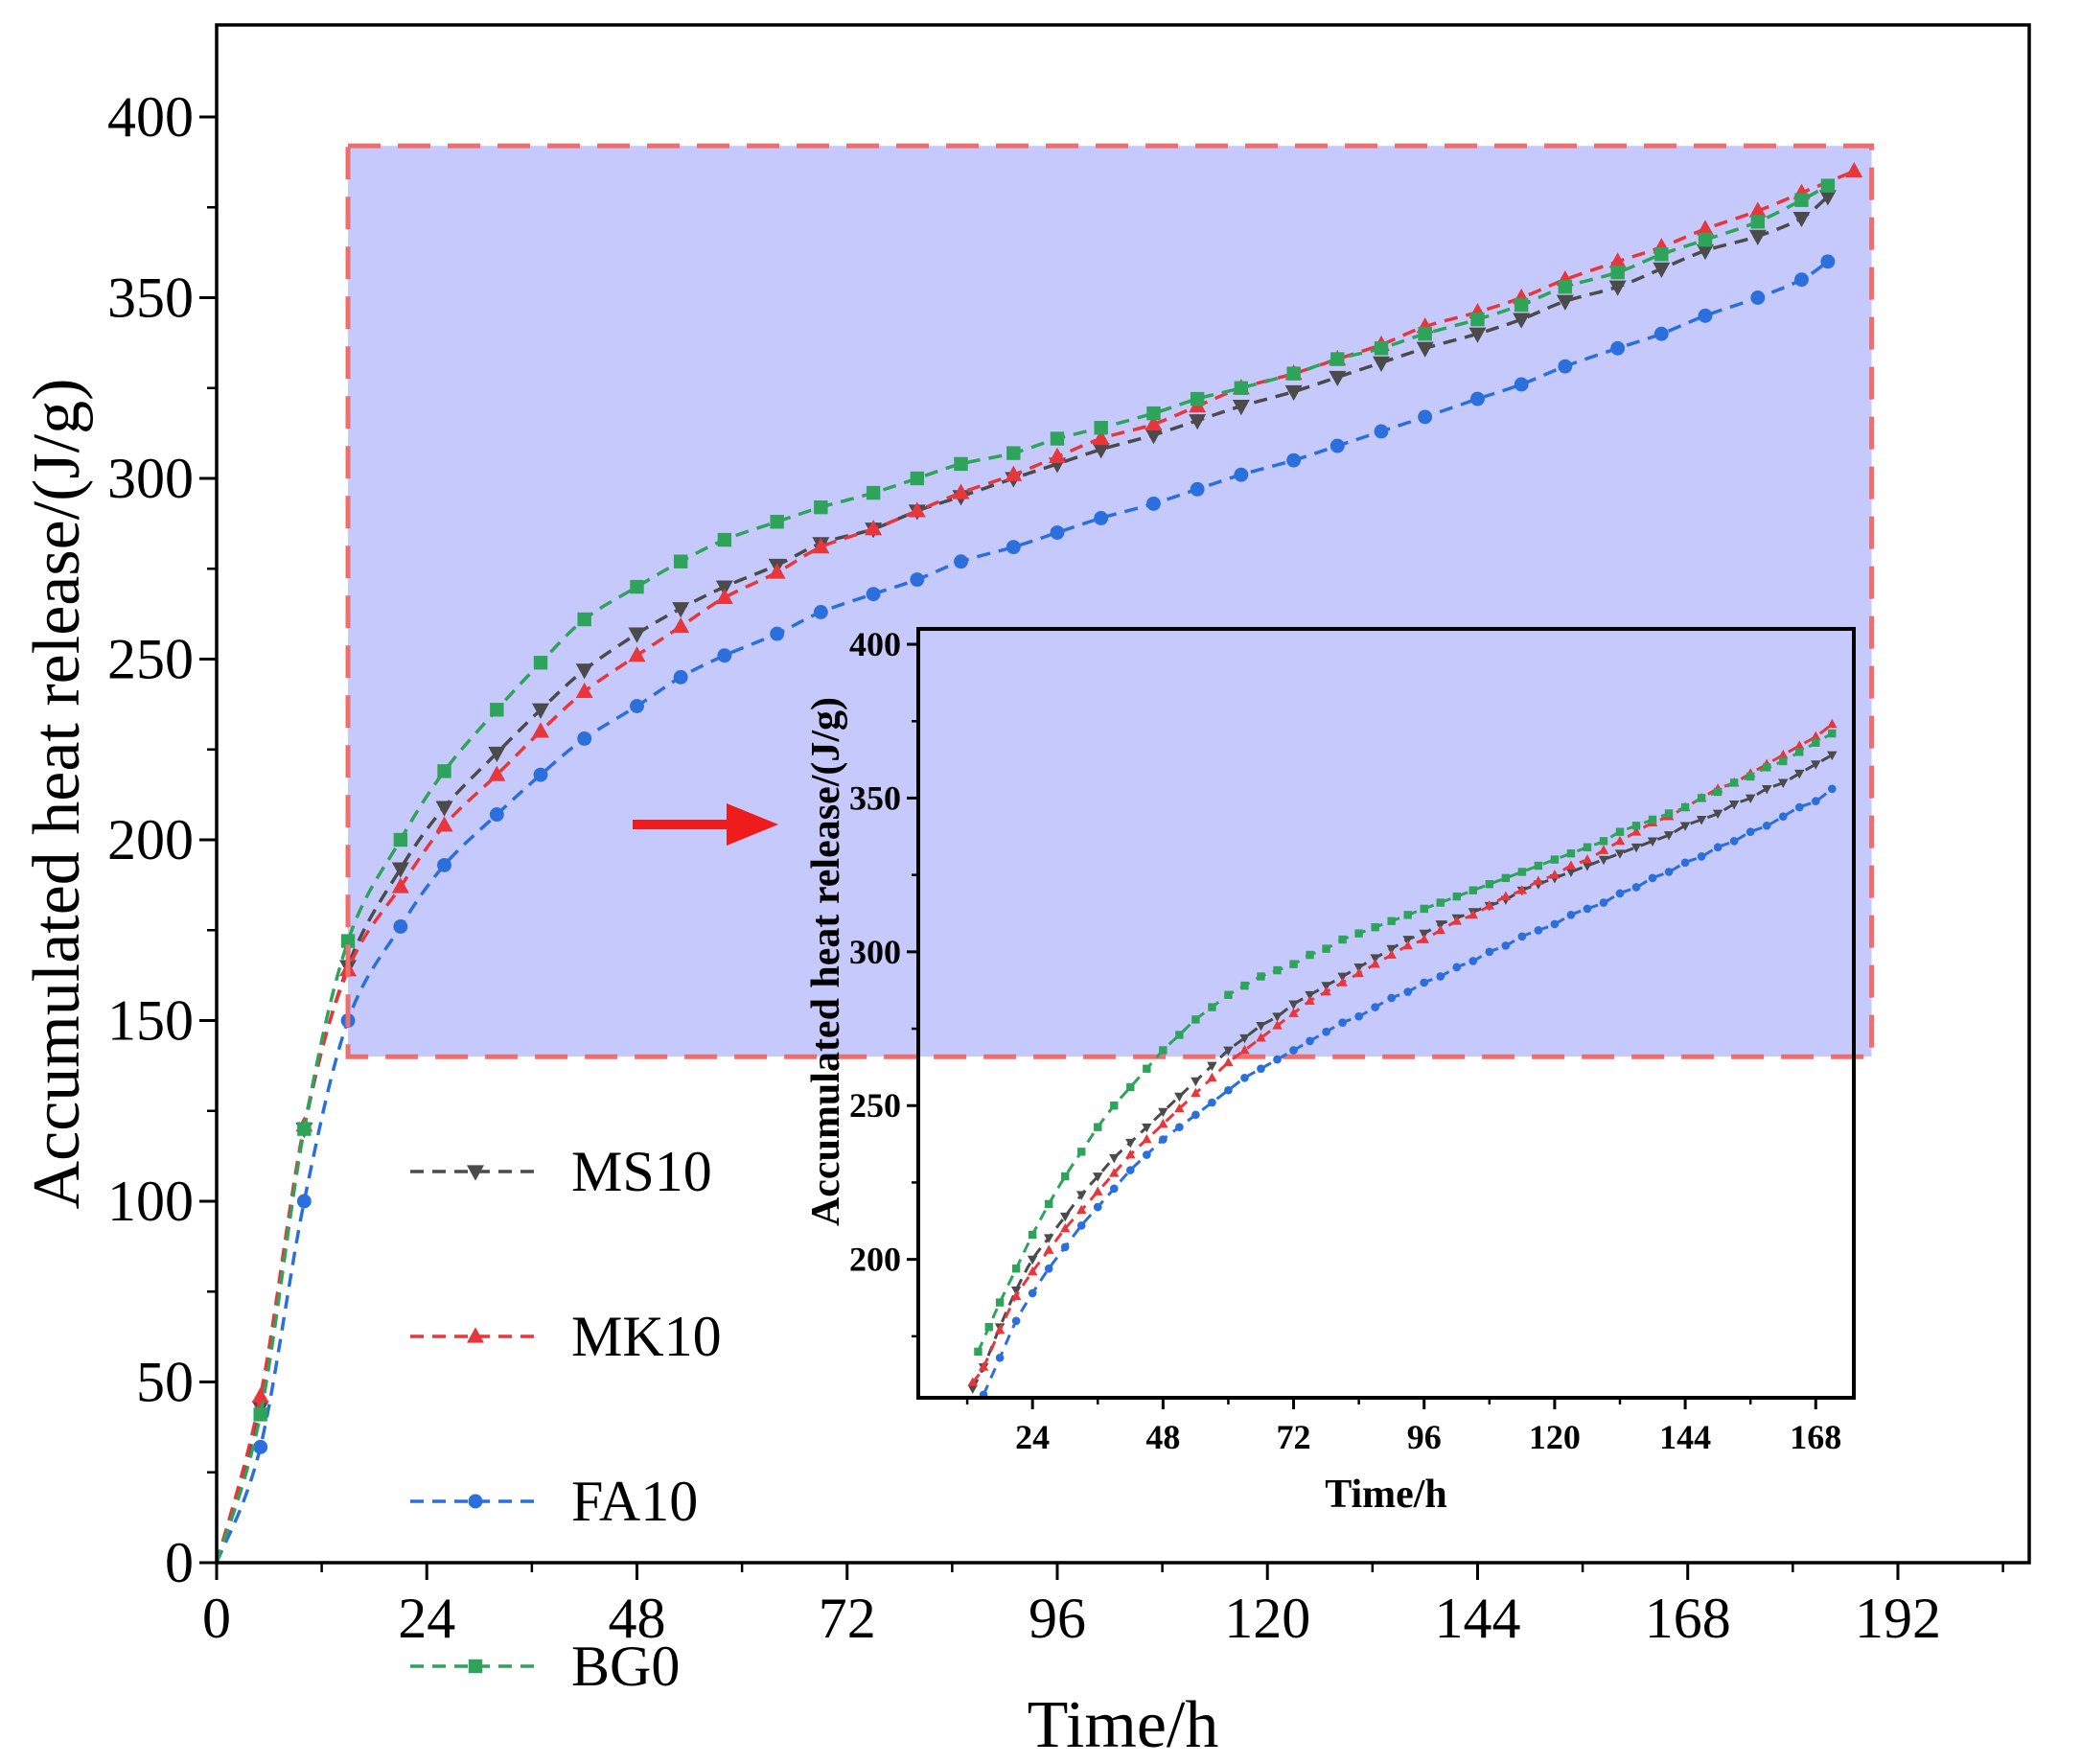  I want to click on inset-x-tick-label: 96, so click(1424, 1437).